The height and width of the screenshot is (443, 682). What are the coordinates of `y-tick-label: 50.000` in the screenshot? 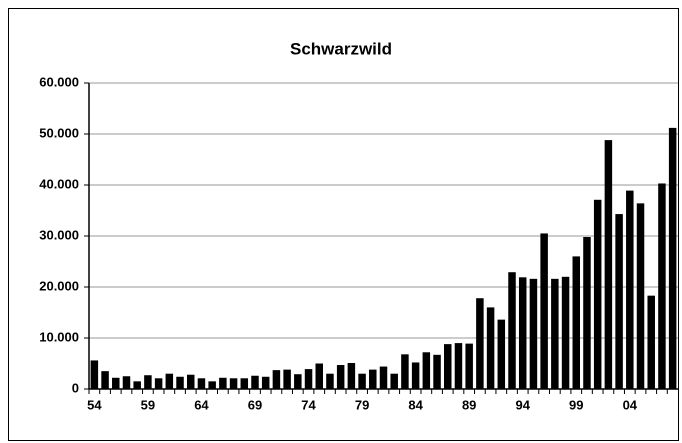 It's located at (59, 132).